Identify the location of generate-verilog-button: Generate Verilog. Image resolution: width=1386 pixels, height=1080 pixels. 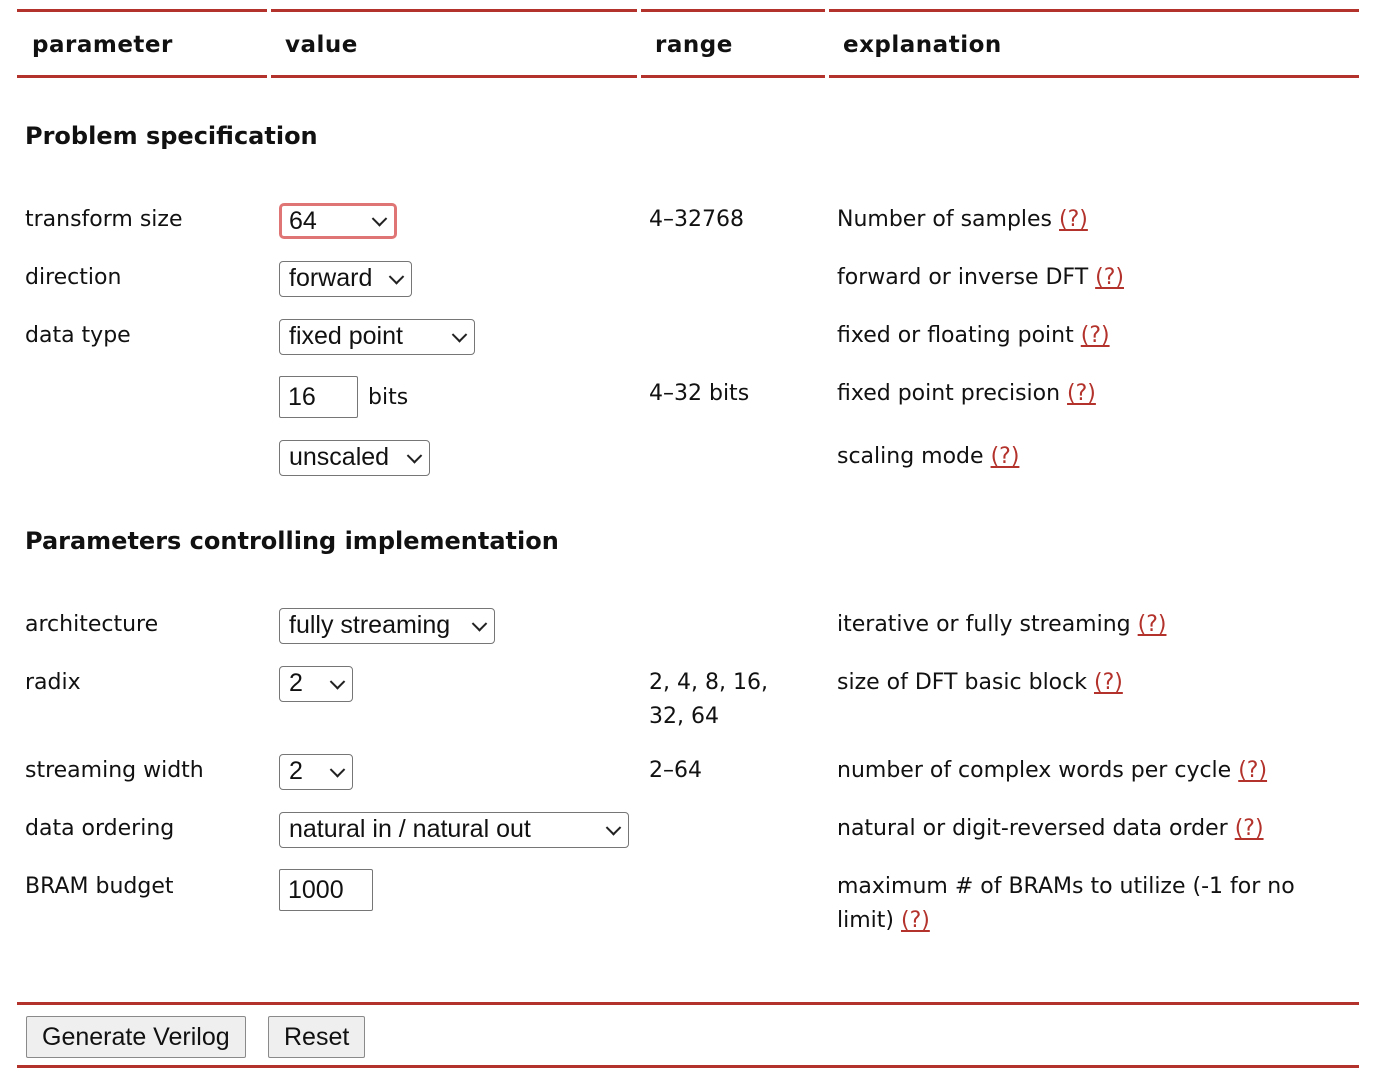
(136, 1037).